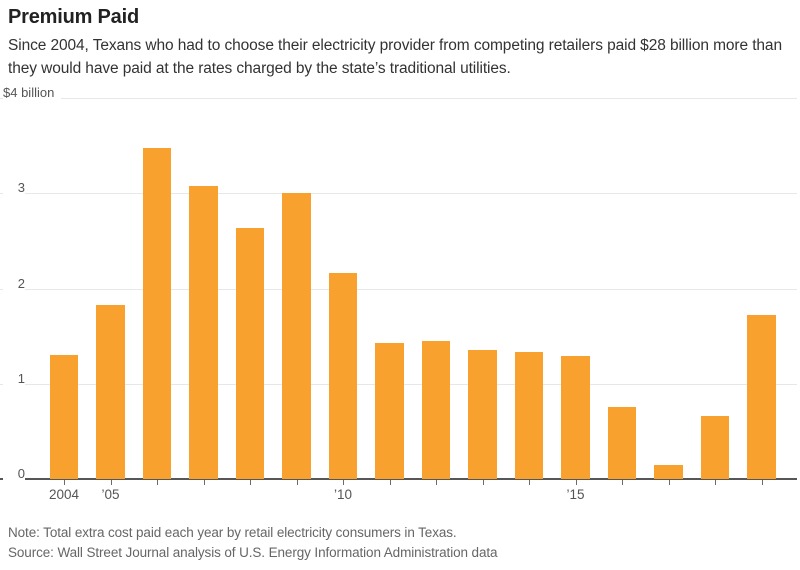 The width and height of the screenshot is (800, 570). What do you see at coordinates (482, 414) in the screenshot?
I see `bar-2013` at bounding box center [482, 414].